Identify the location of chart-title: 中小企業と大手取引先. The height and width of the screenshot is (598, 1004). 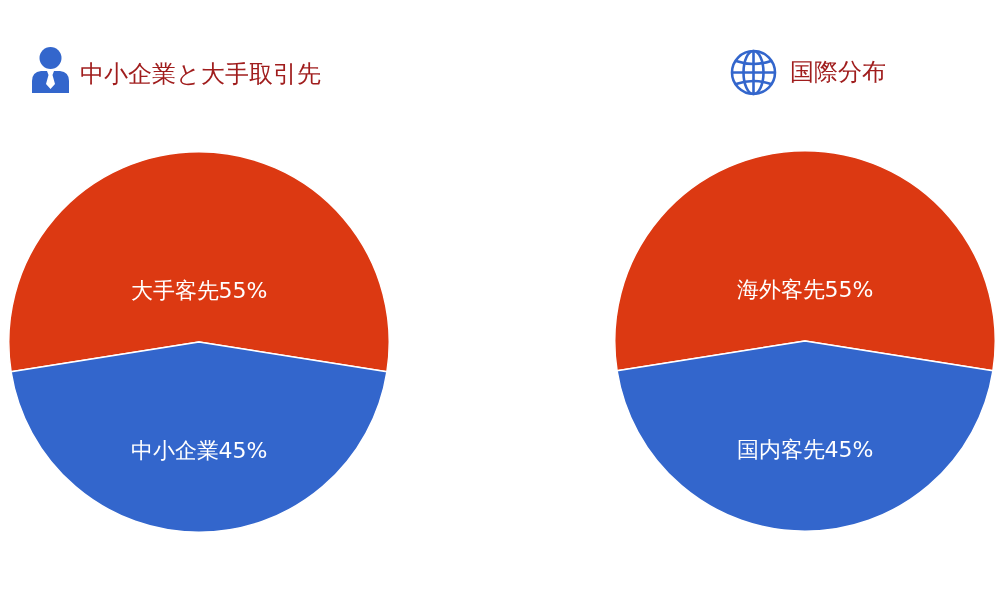
(200, 74).